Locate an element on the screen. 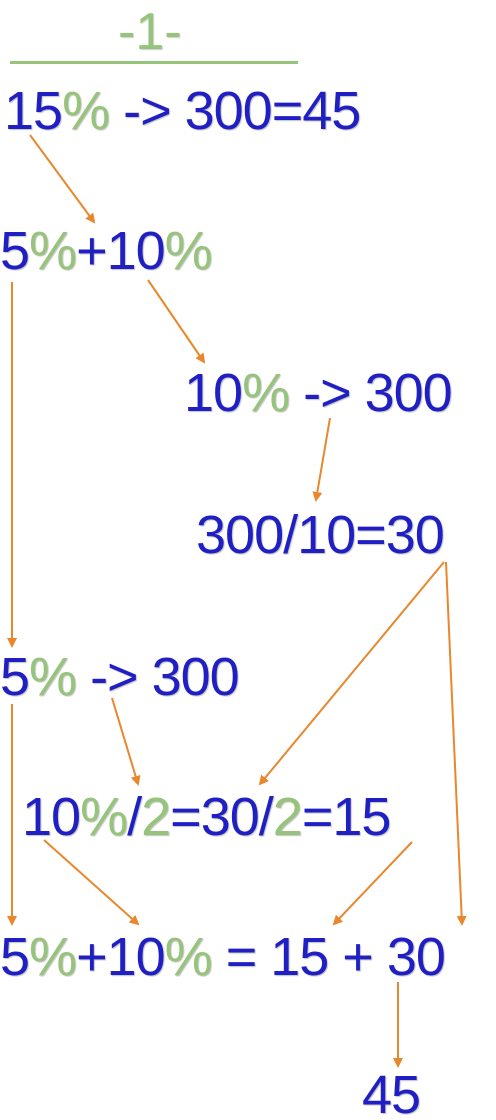 Image resolution: width=496 pixels, height=1120 pixels. step-4-division: 300/10=30 is located at coordinates (320, 535).